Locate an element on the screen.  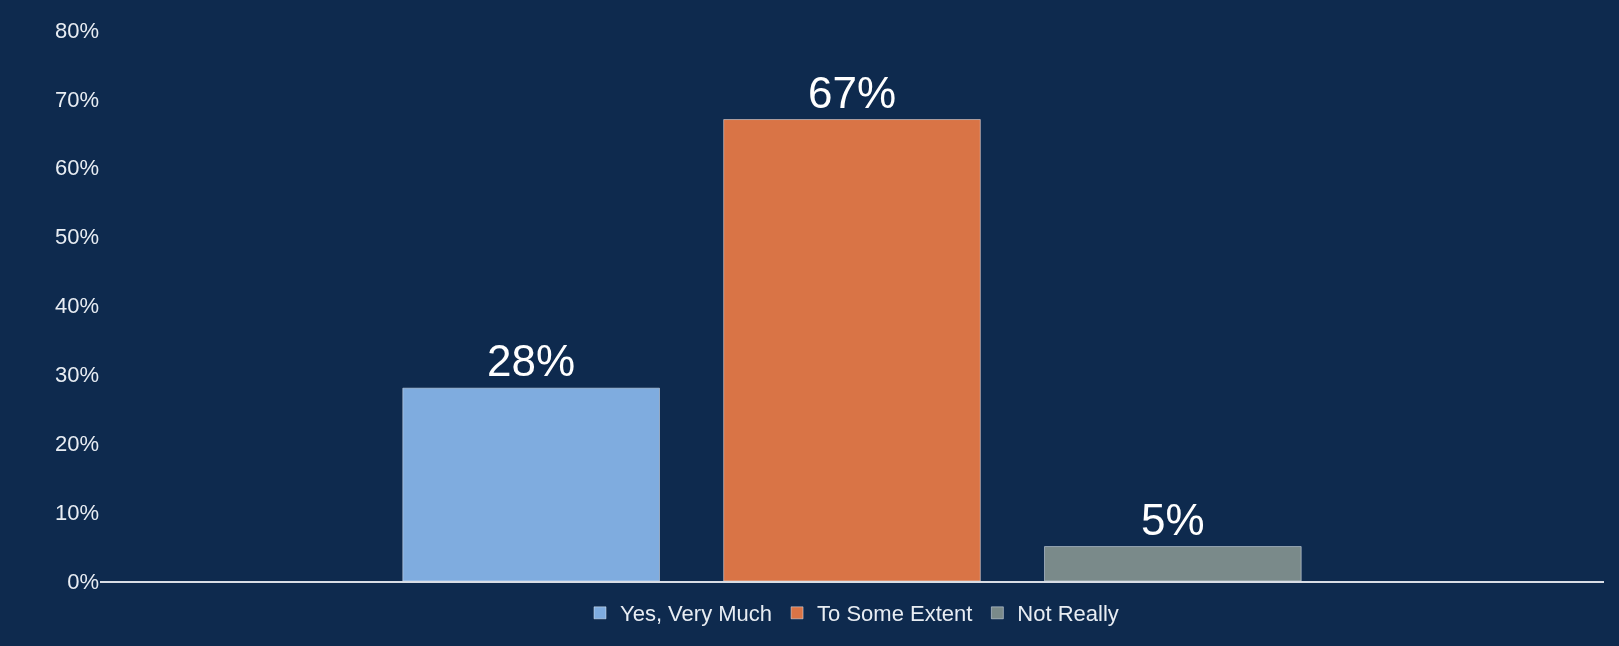
y-tick-label: 40% is located at coordinates (76, 306).